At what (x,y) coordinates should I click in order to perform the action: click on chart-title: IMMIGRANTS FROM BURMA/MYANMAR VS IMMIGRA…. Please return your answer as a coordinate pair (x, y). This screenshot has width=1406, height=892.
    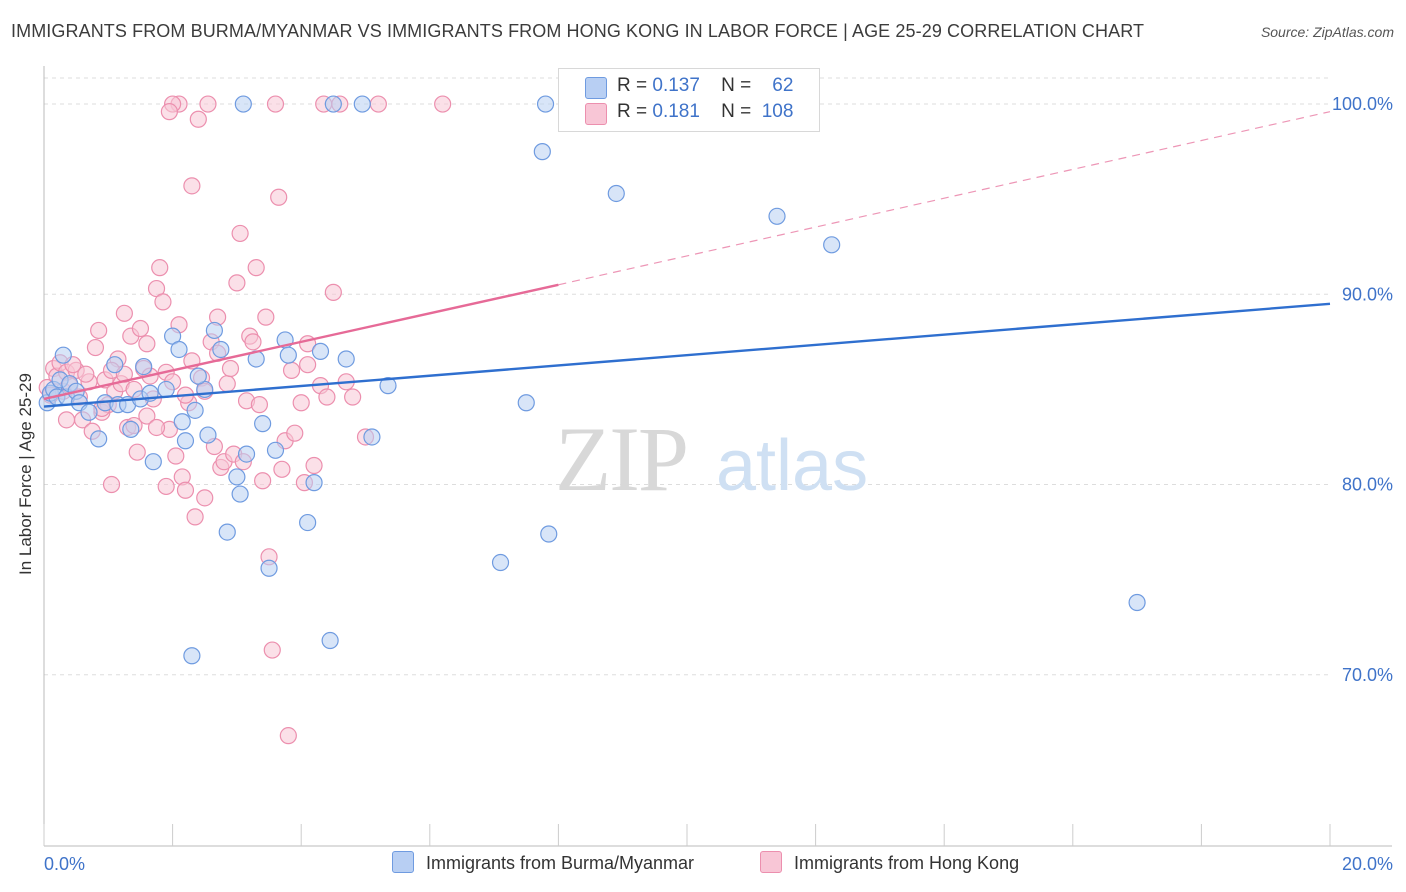
    Looking at the image, I should click on (578, 31).